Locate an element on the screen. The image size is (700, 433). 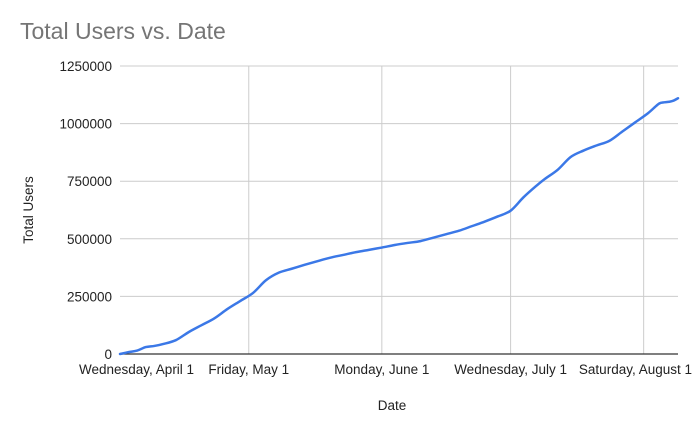
y-tick-label: 250000 is located at coordinates (89, 296).